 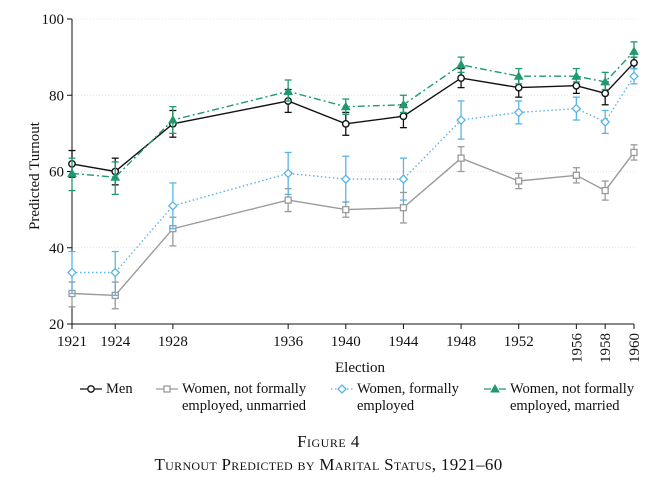 I want to click on y-tick-label: 40, so click(x=56, y=249).